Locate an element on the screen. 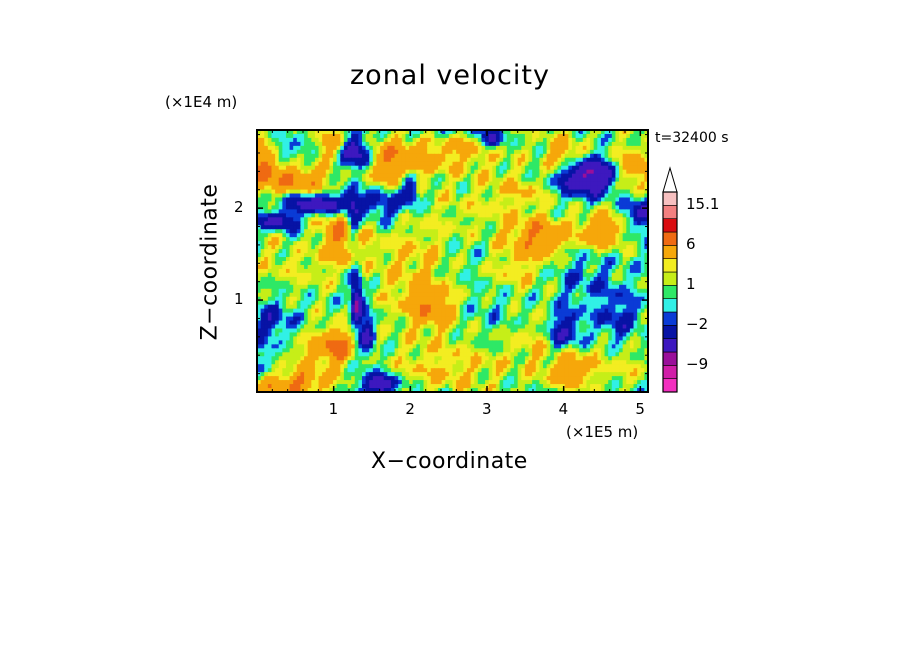 The height and width of the screenshot is (654, 904). colorbar-label: −2 is located at coordinates (697, 324).